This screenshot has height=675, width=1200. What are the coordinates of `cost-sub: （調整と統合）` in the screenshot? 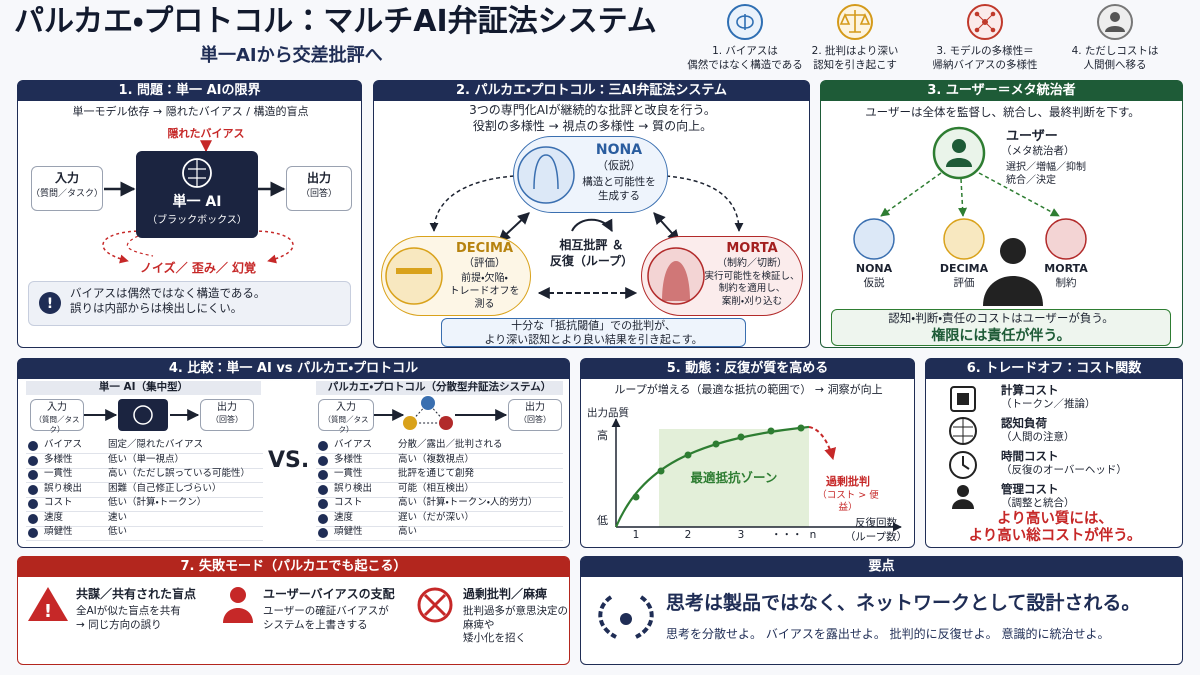 It's located at (1038, 503).